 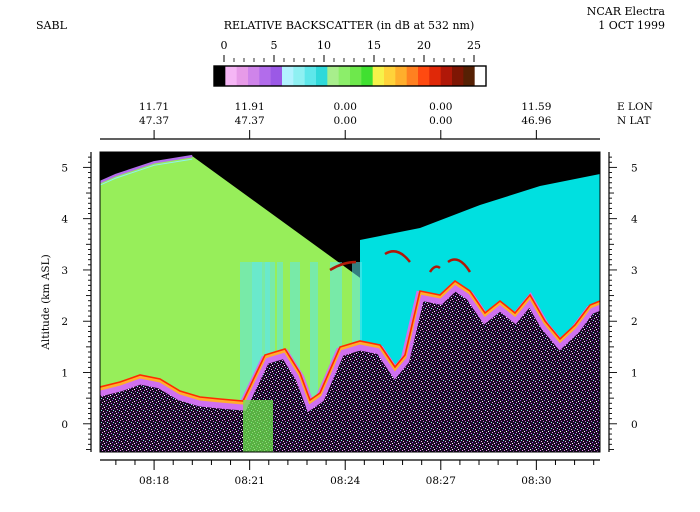 I want to click on flight-level-edge, so click(x=146, y=169).